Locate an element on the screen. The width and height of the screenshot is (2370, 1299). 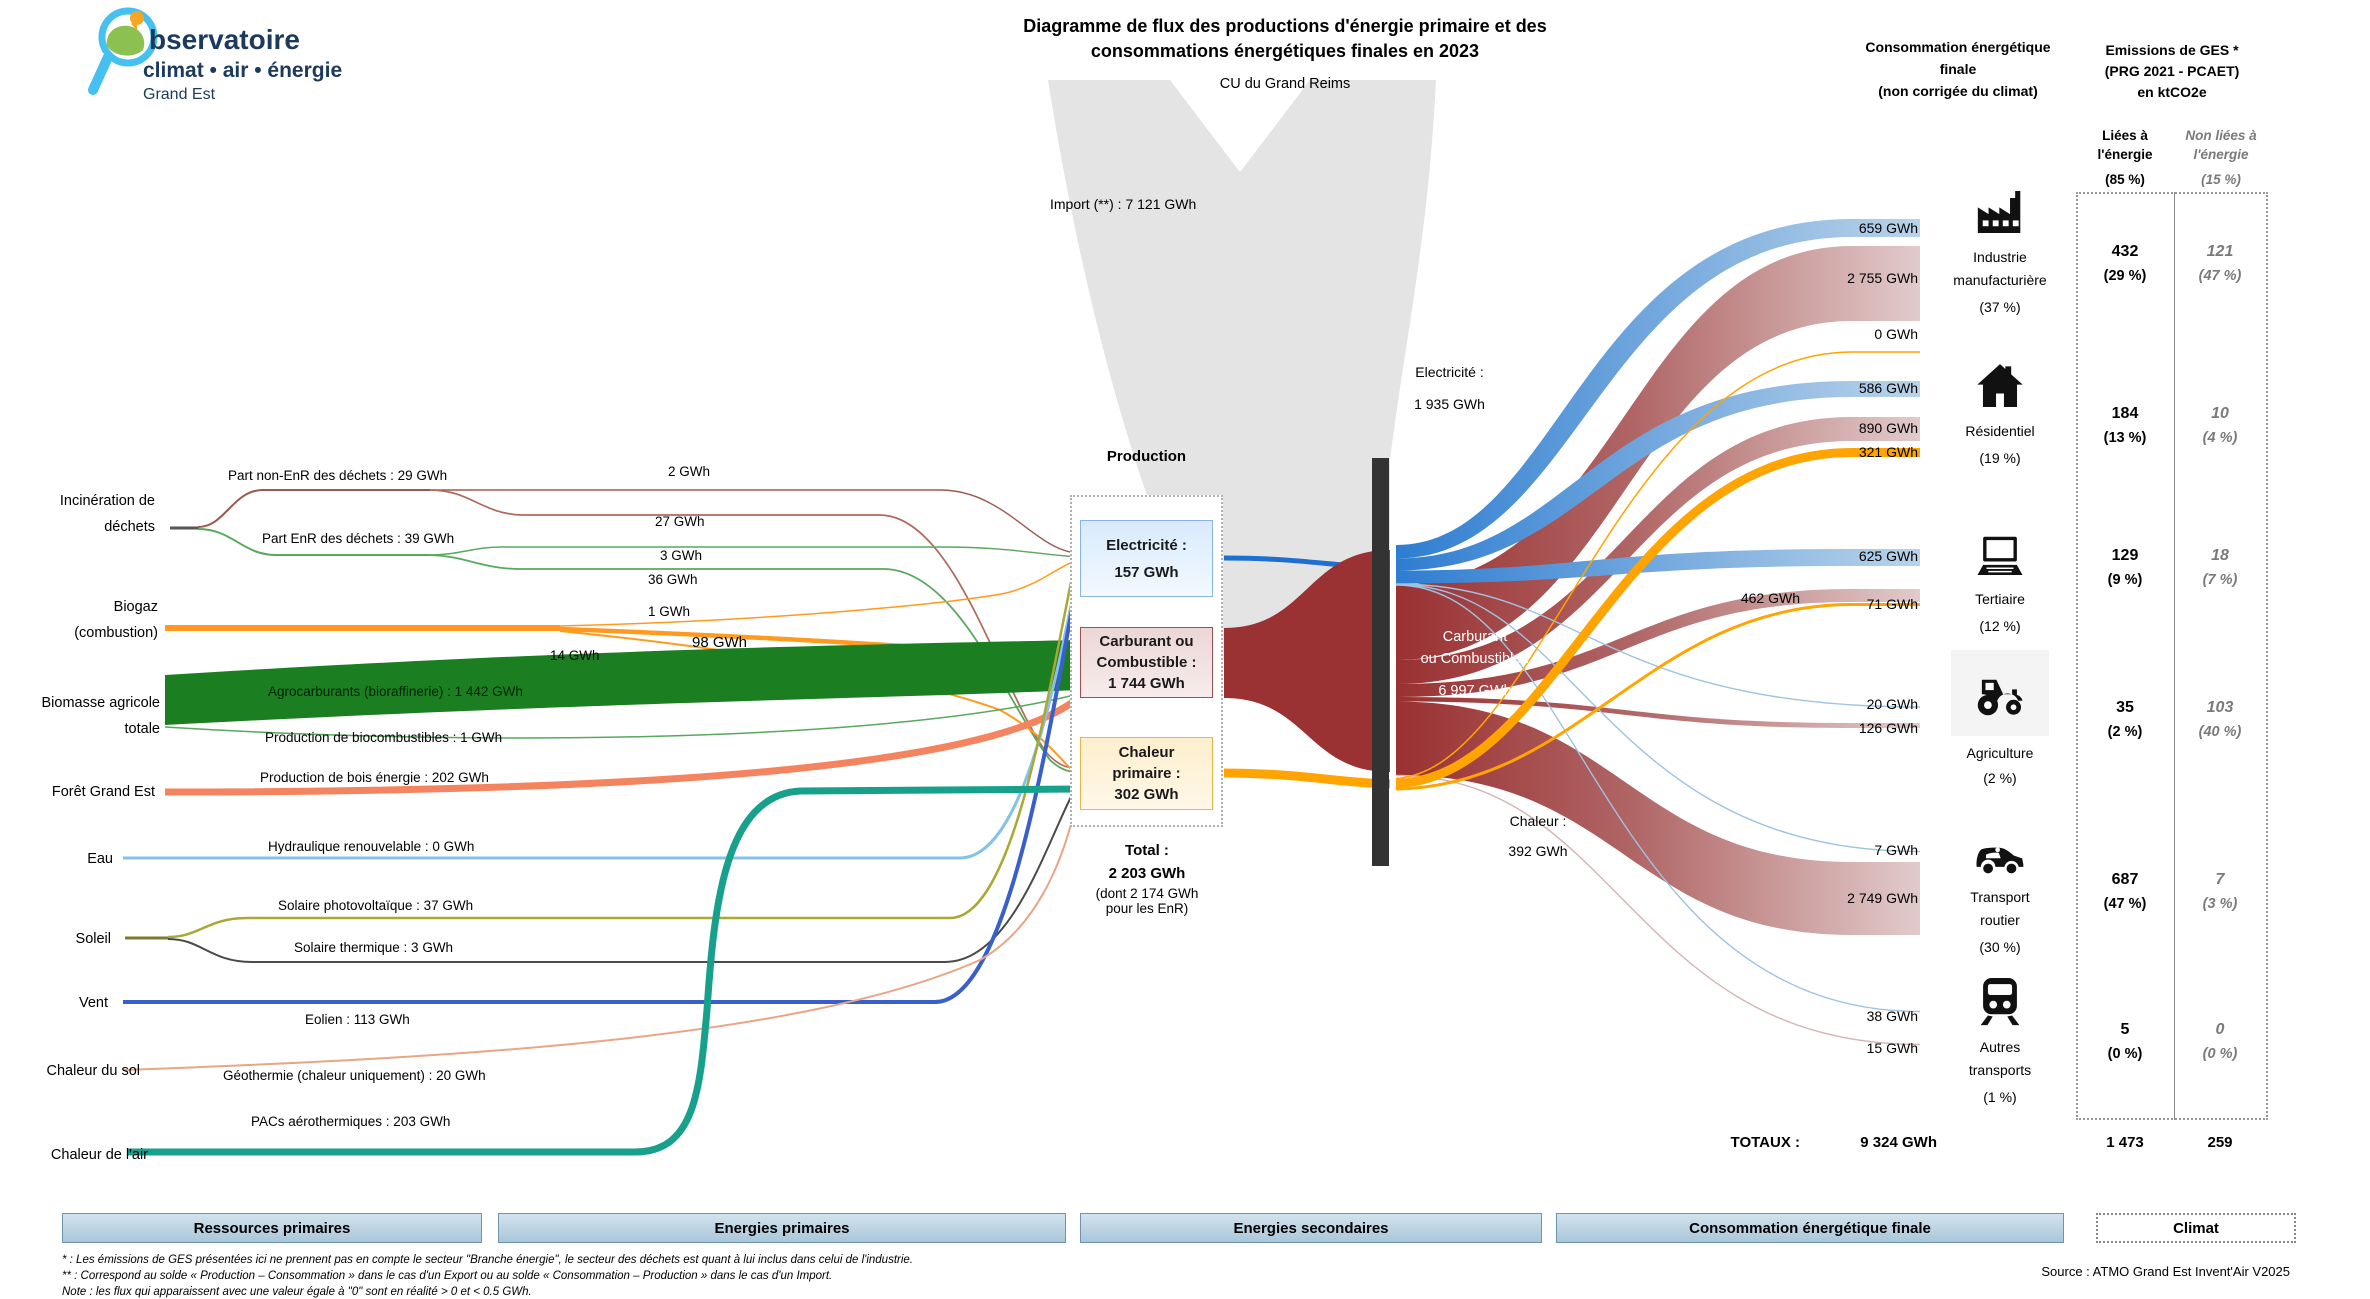
flow-geothermie is located at coordinates (600, 933).